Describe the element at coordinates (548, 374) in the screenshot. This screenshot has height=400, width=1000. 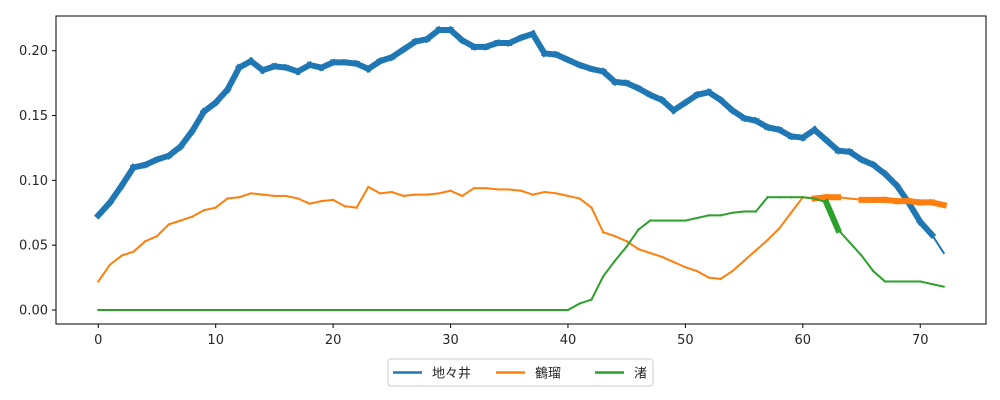
I see `legend-label: 鶴瑠` at that location.